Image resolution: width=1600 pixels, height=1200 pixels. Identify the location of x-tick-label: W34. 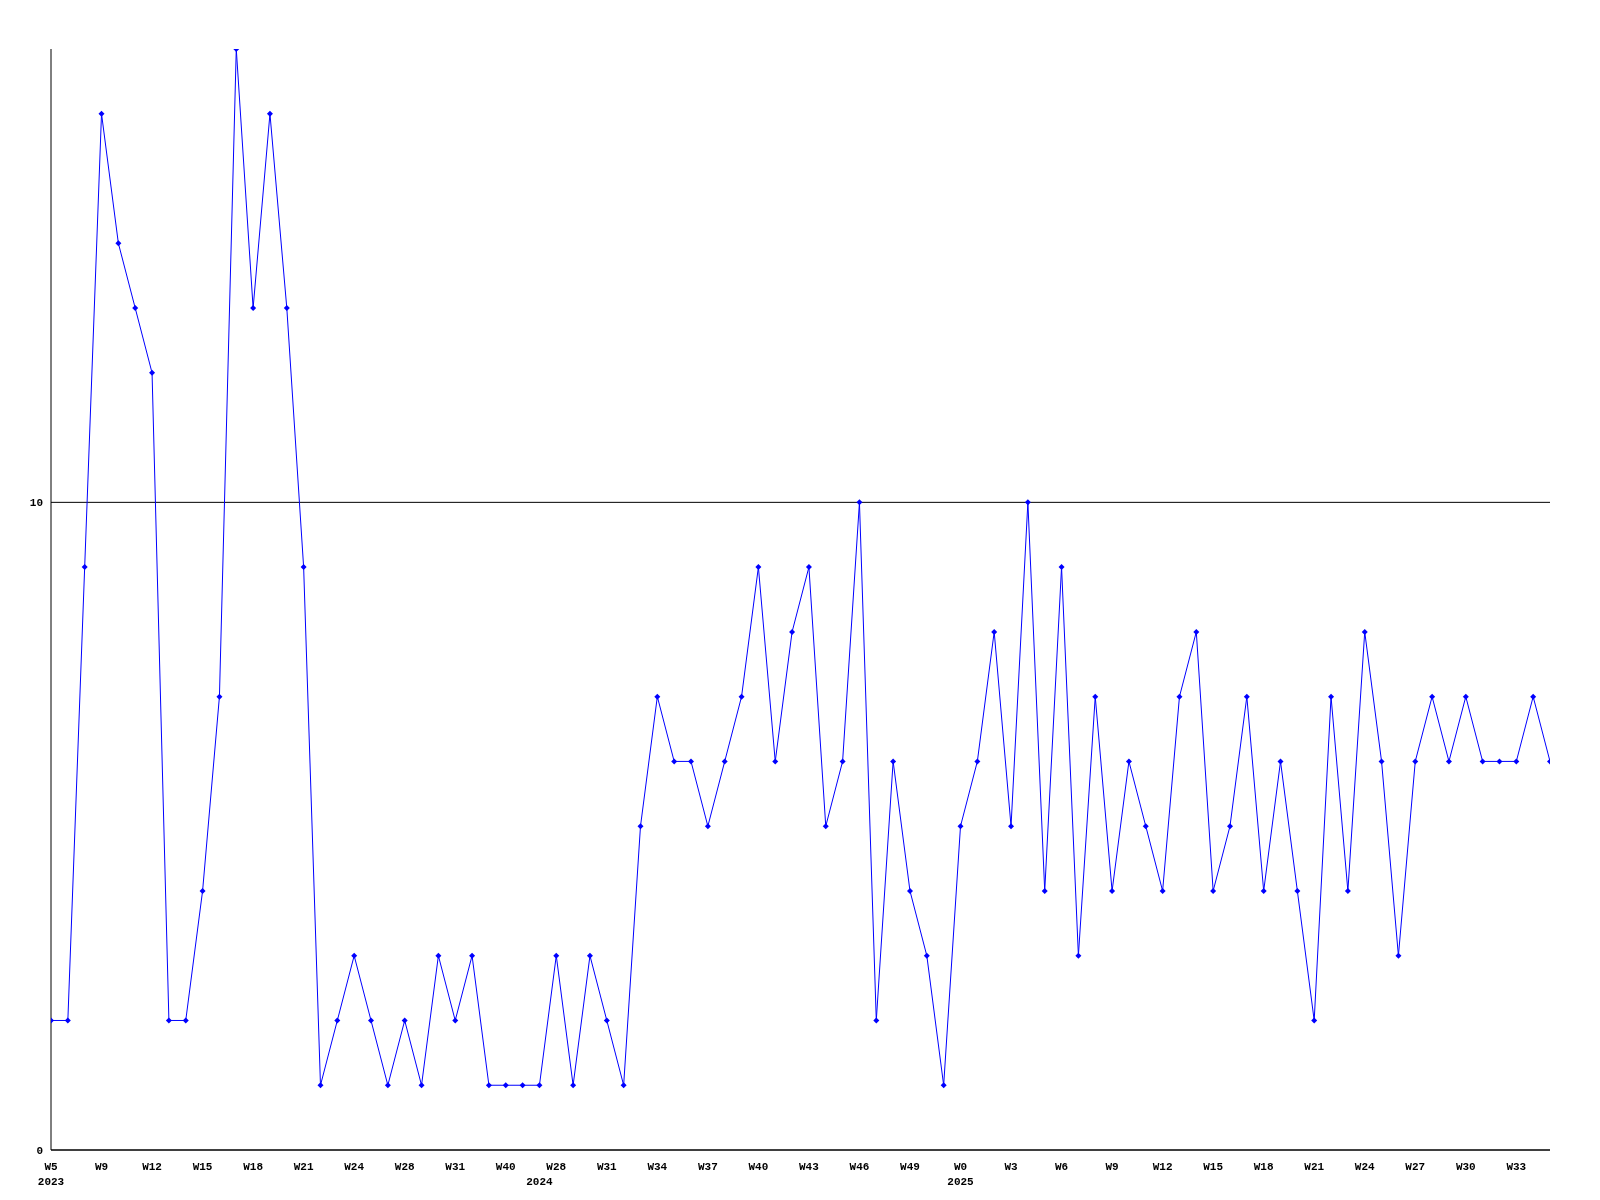
(657, 1167).